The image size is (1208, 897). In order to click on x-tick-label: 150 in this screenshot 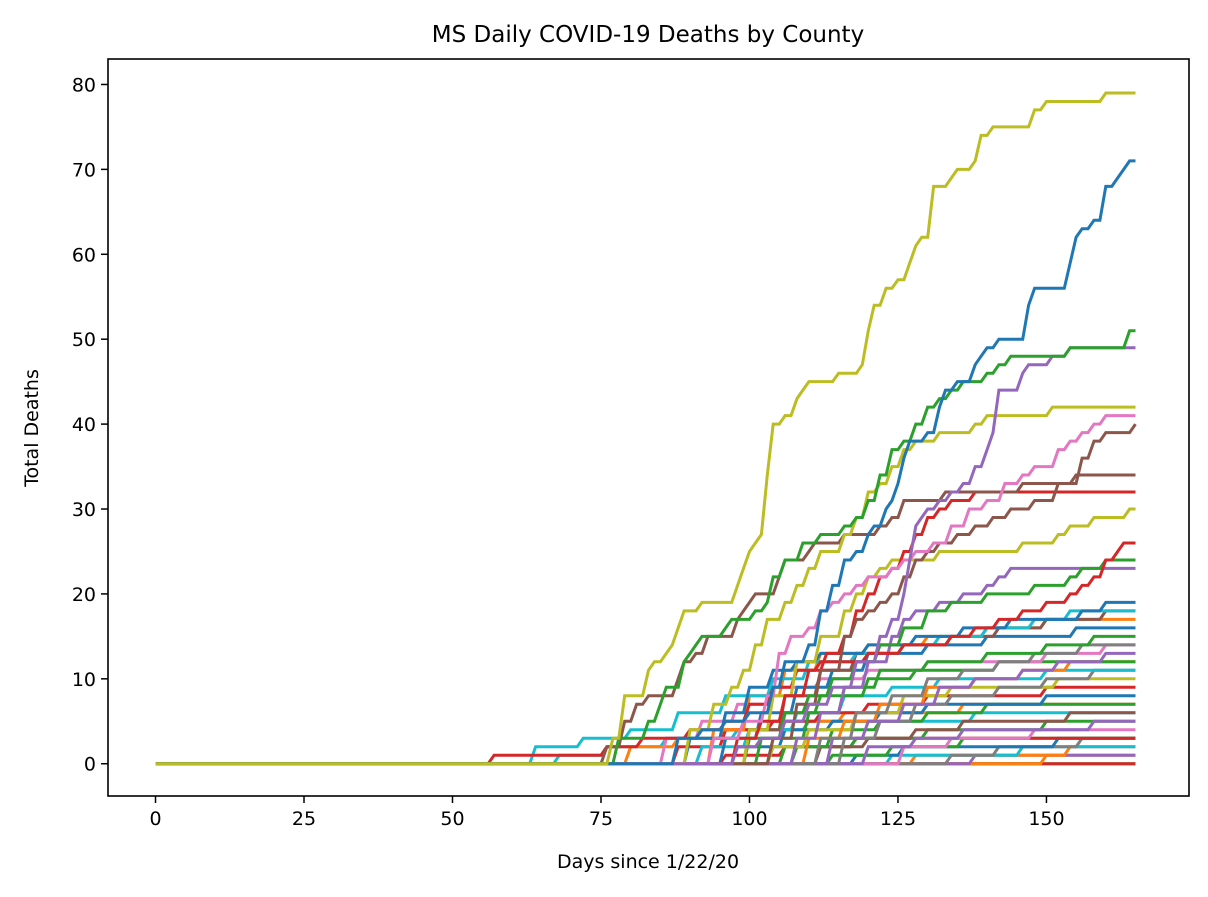, I will do `click(1046, 819)`.